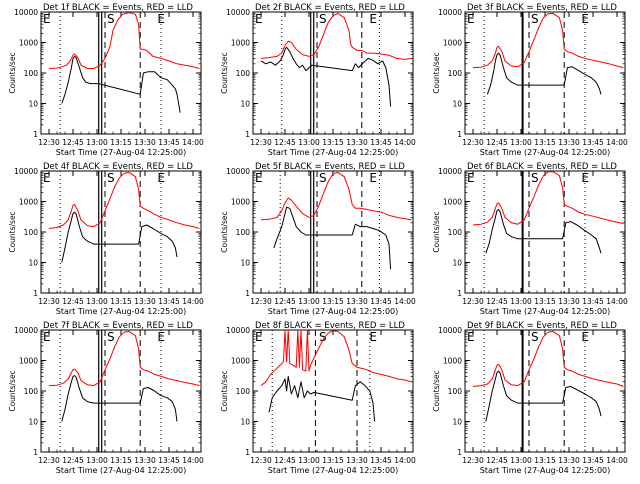  I want to click on chart-title: Det 4f BLACK = Events, RED = LLD, so click(118, 167).